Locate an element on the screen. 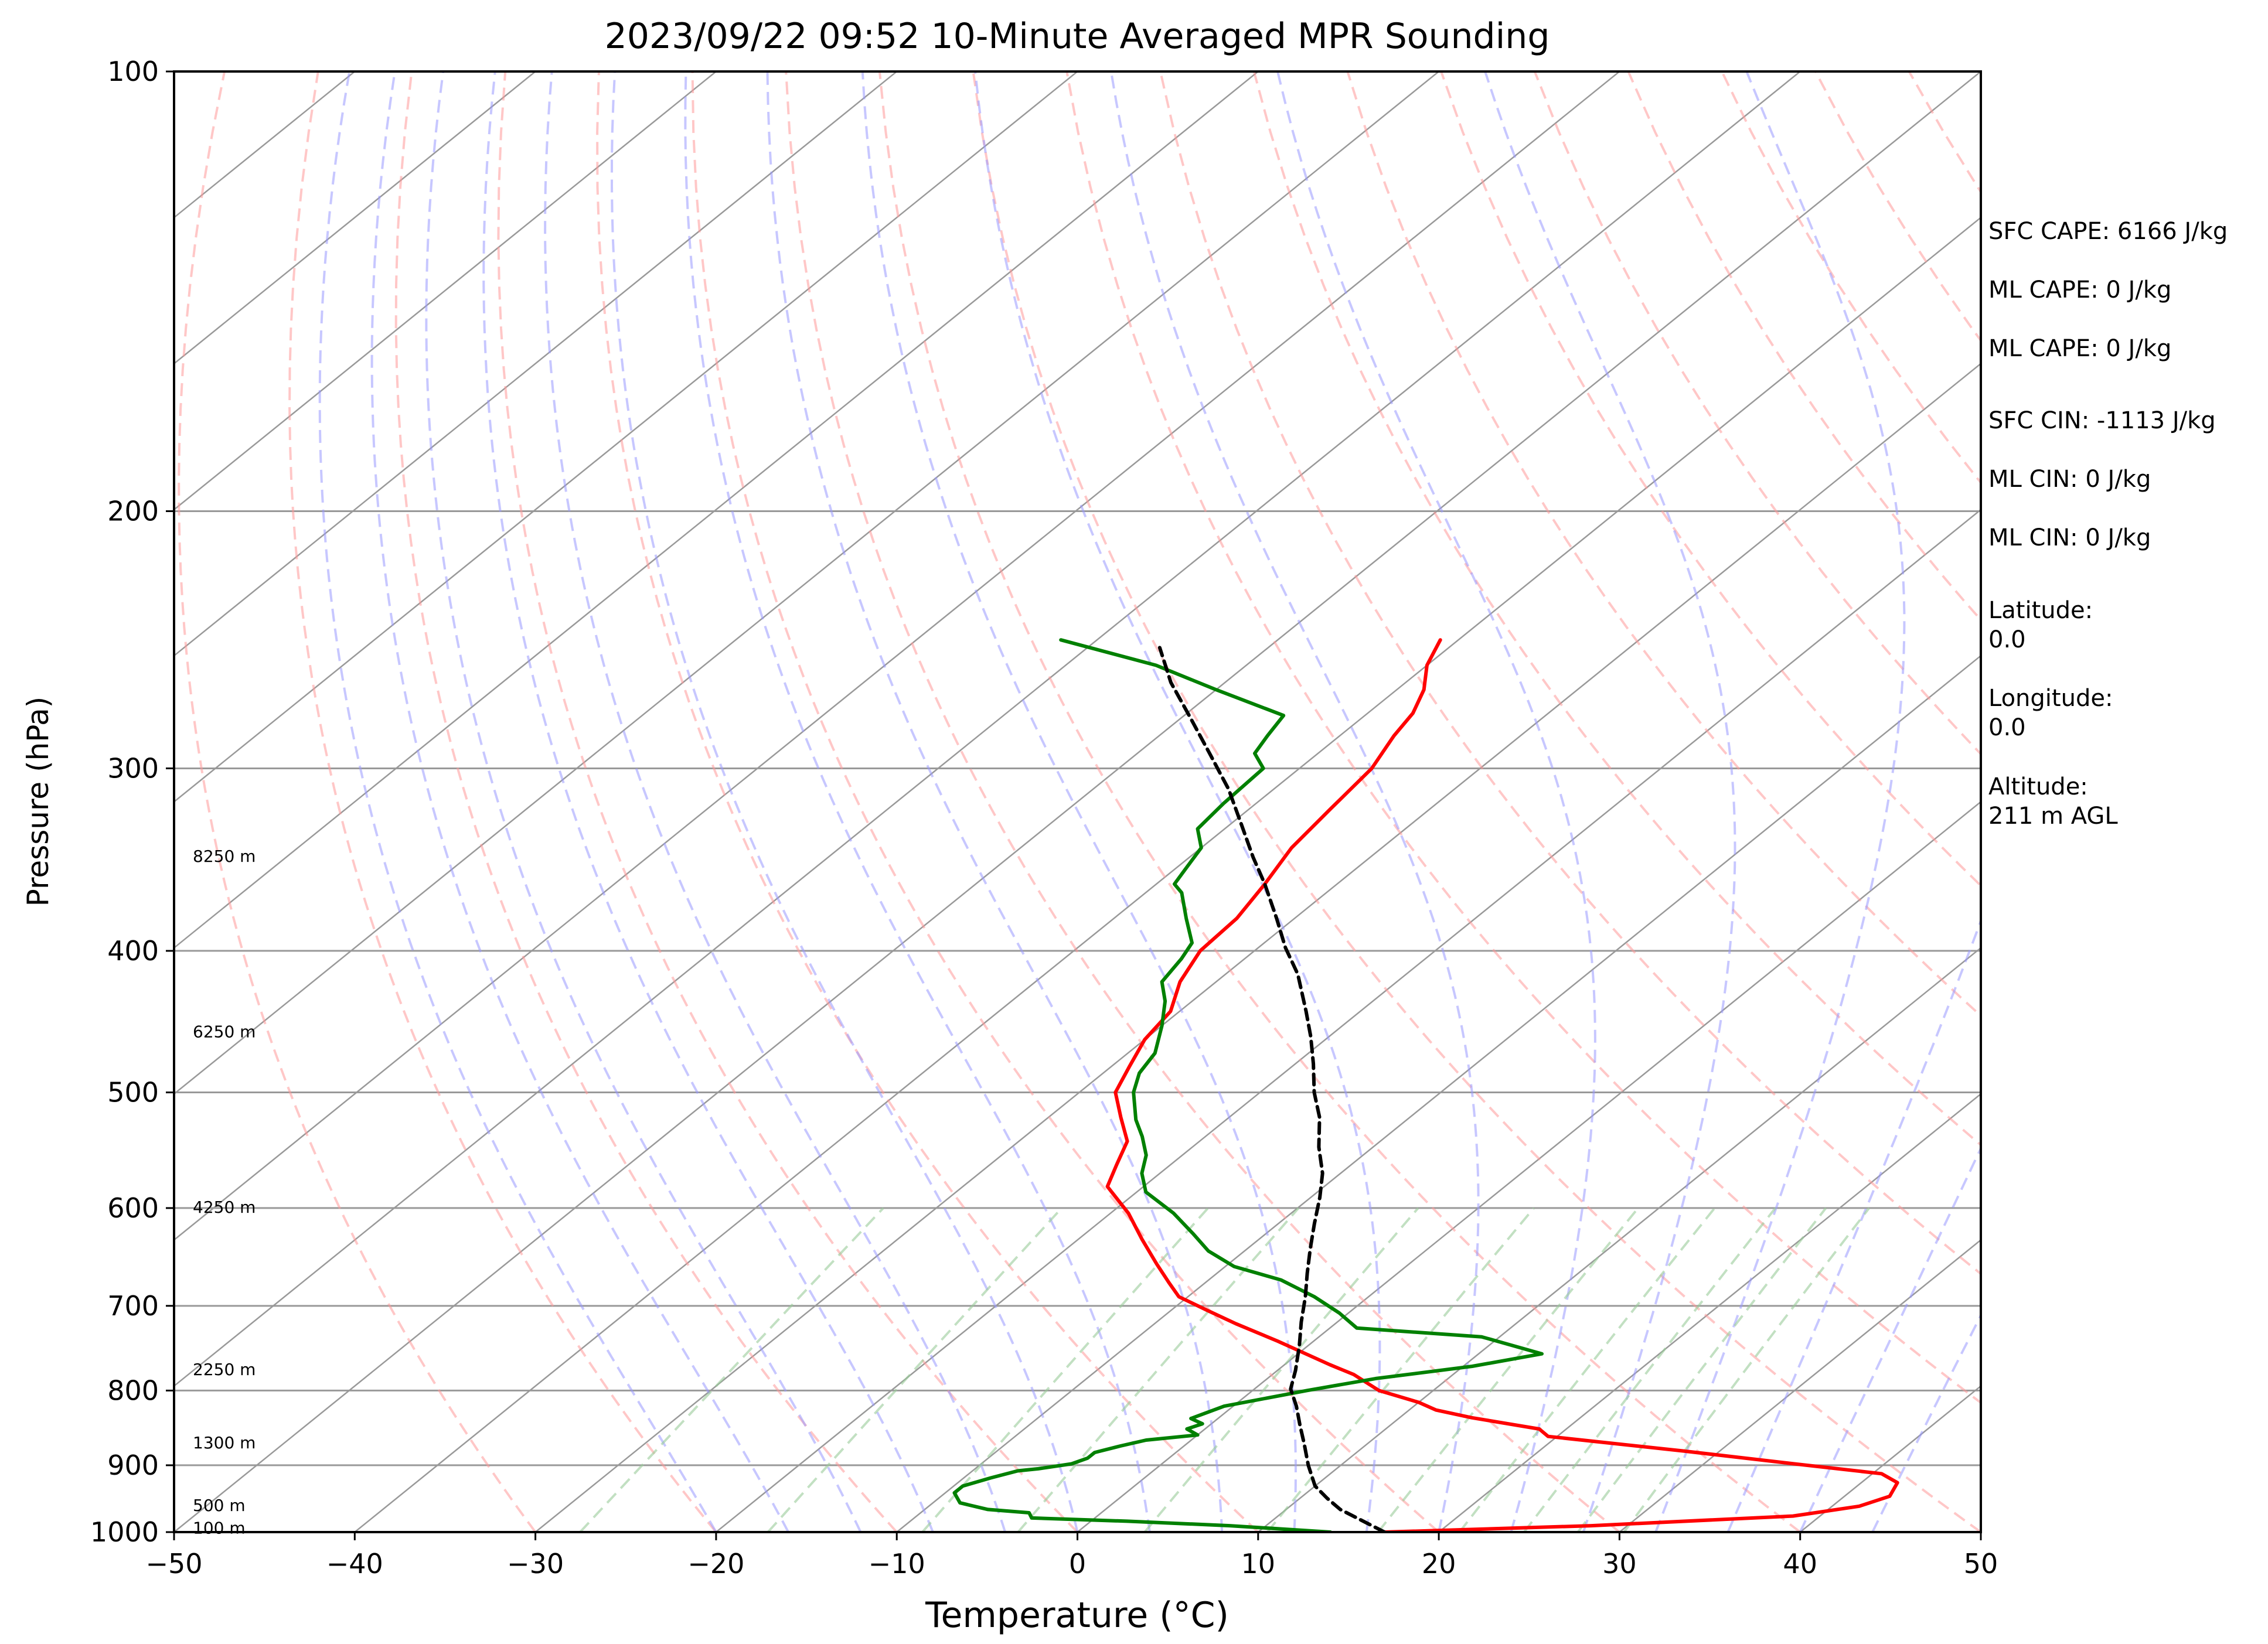 This screenshot has width=2268, height=1644. y-tick-label: 300 is located at coordinates (133, 768).